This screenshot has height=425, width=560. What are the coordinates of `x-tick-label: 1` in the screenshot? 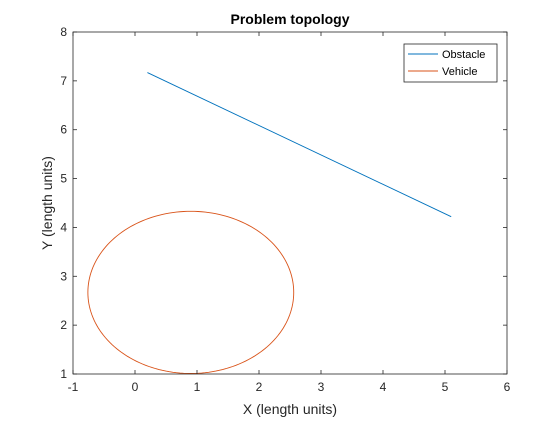 It's located at (197, 387).